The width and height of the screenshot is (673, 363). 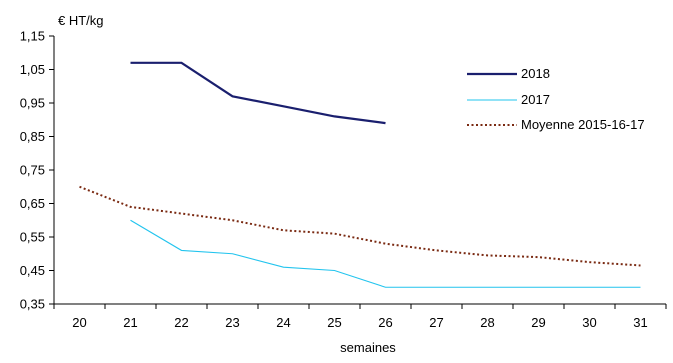 What do you see at coordinates (32, 170) in the screenshot?
I see `y-tick-label: 0,75` at bounding box center [32, 170].